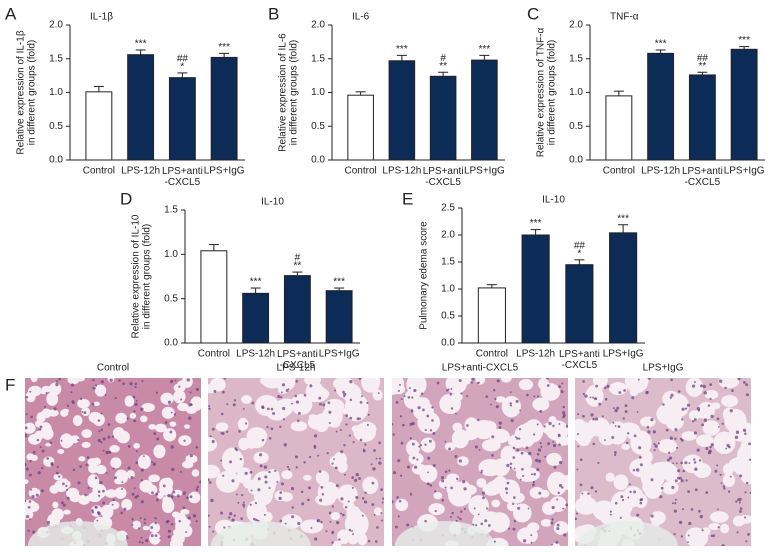 The image size is (780, 552). What do you see at coordinates (492, 354) in the screenshot?
I see `x-tick-label: Control` at bounding box center [492, 354].